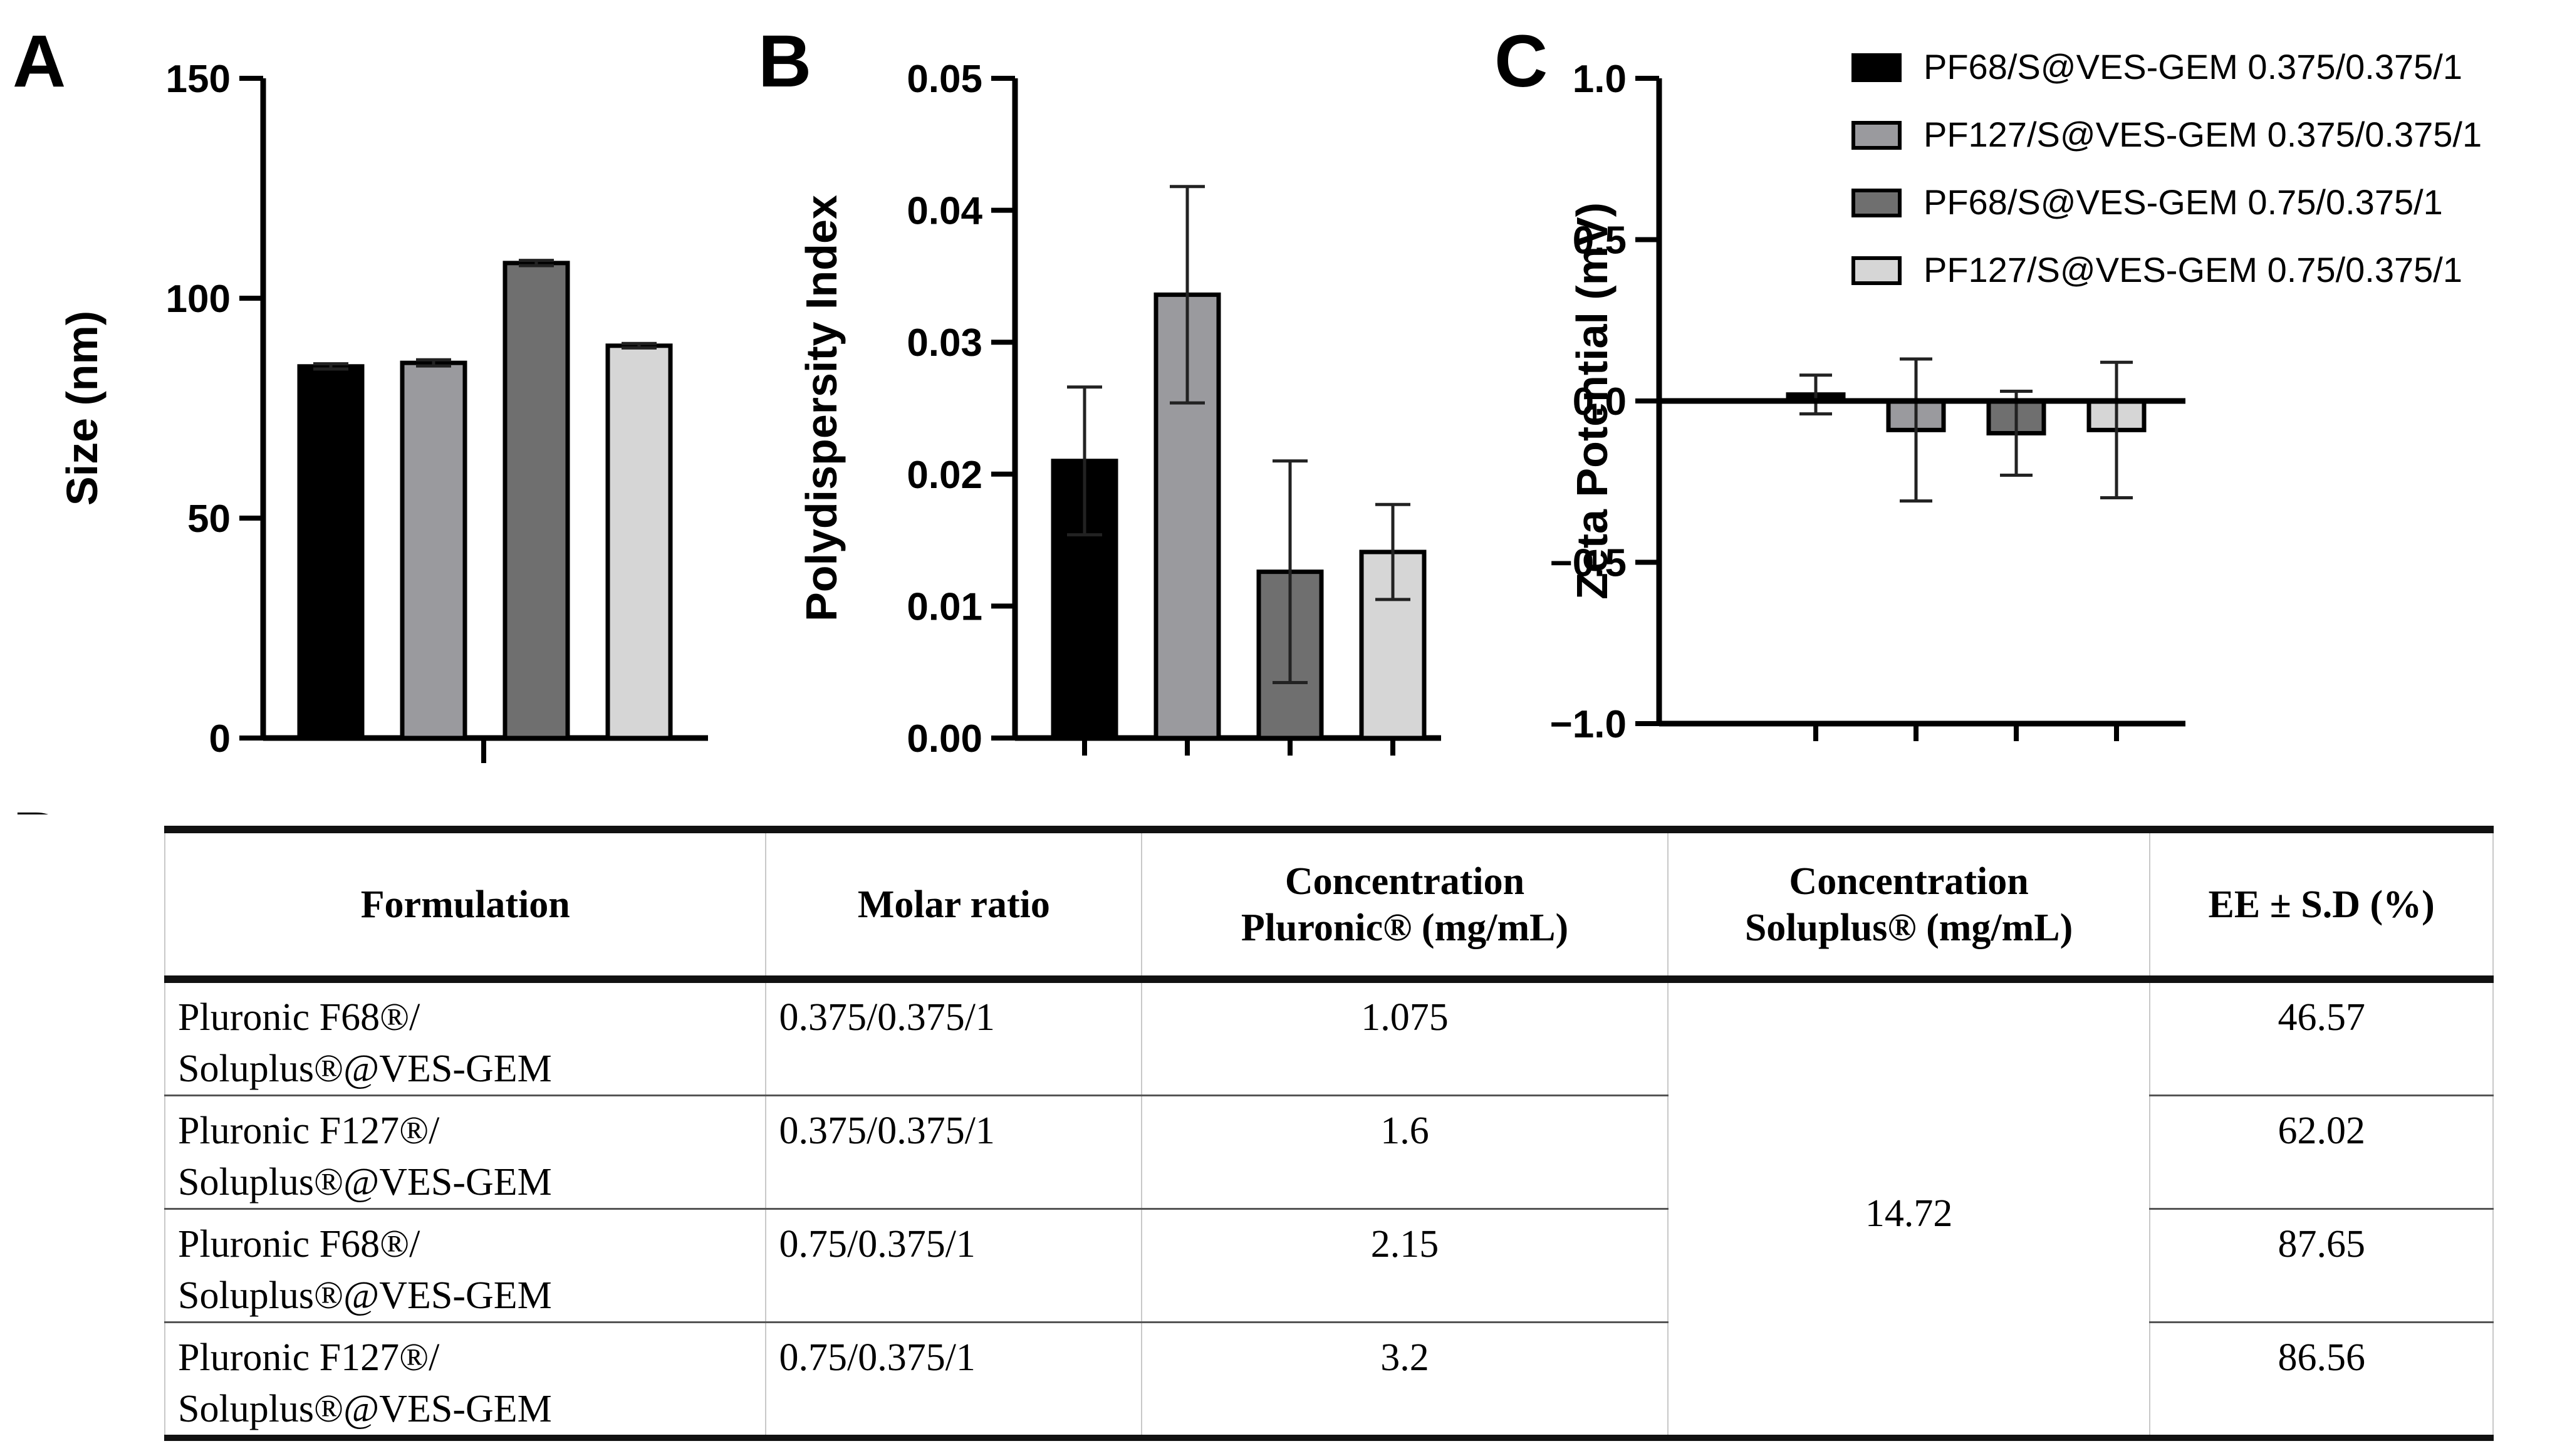  I want to click on y-tick-label: −0.5, so click(1588, 564).